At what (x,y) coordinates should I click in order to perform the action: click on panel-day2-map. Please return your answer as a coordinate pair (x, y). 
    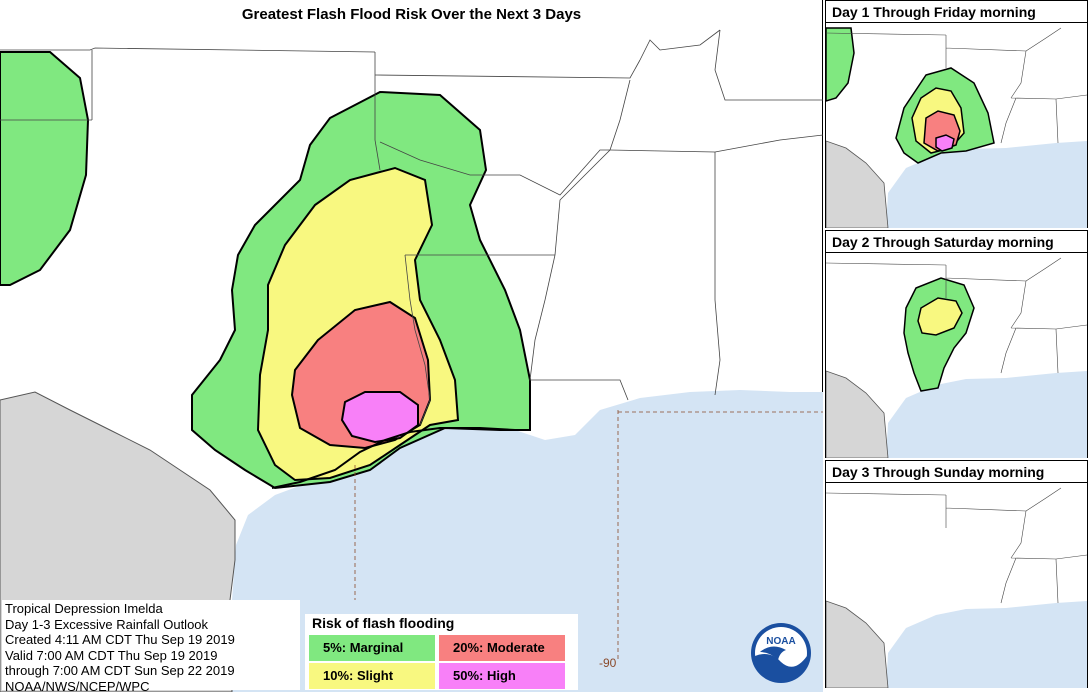
    Looking at the image, I should click on (956, 355).